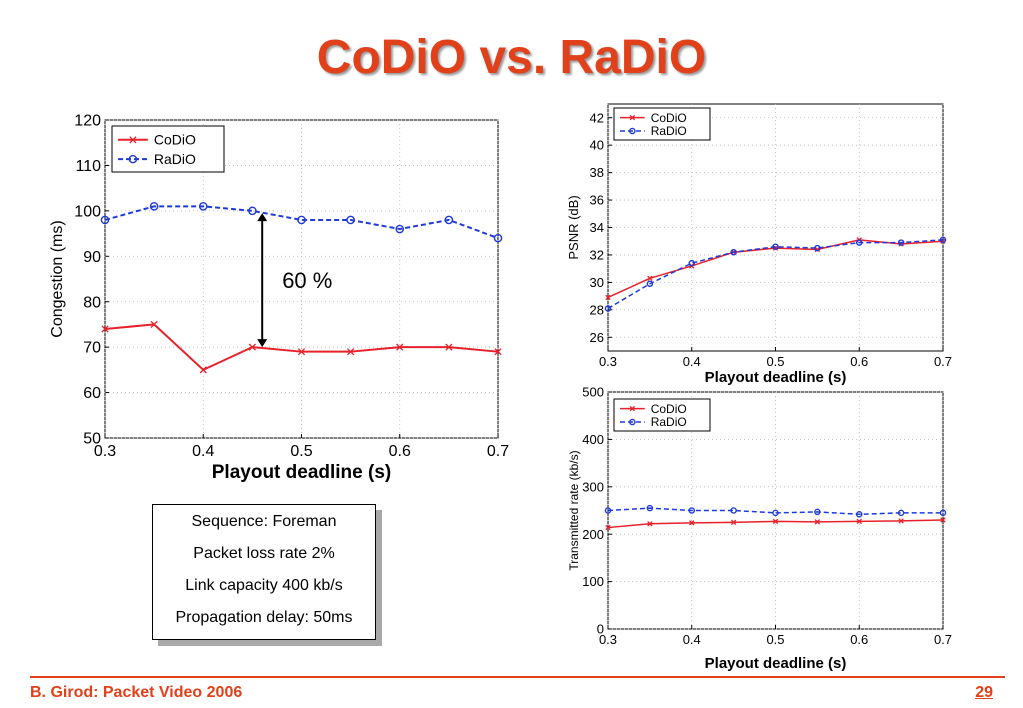 This screenshot has height=708, width=1023. What do you see at coordinates (593, 486) in the screenshot?
I see `y-tick-label: 300` at bounding box center [593, 486].